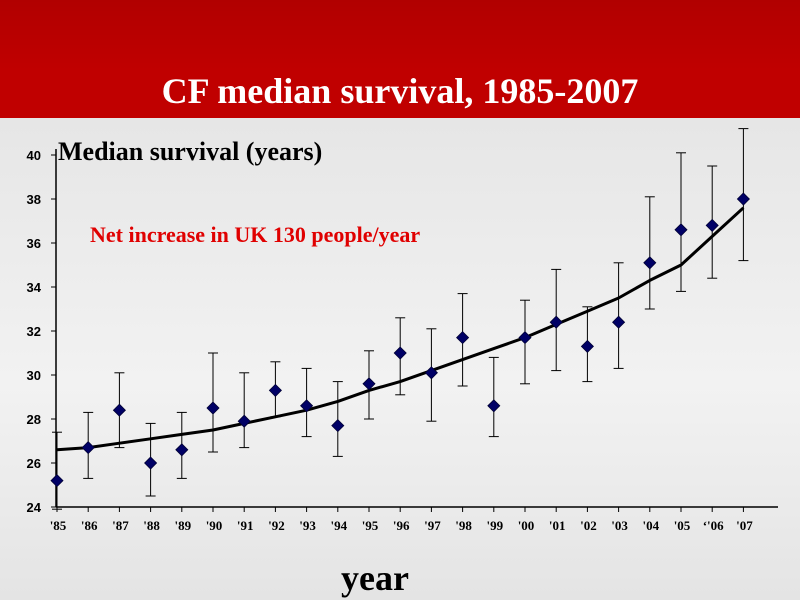  Describe the element at coordinates (713, 525) in the screenshot. I see `x-tick-label: ‘'06` at that location.